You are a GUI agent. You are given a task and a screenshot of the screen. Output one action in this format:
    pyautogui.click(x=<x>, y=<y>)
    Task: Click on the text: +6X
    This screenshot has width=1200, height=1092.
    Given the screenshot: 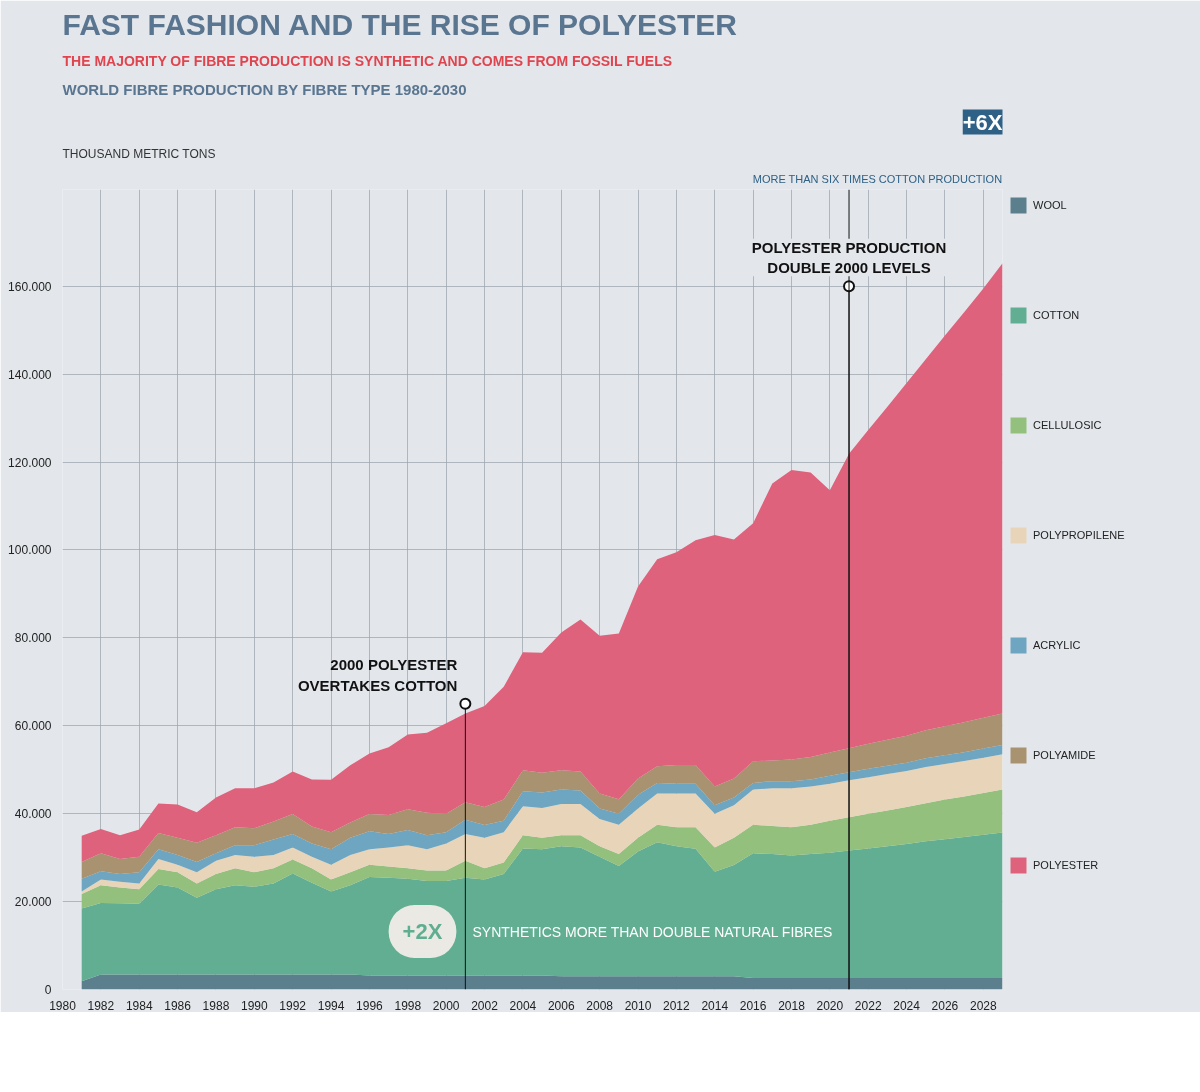 What is the action you would take?
    pyautogui.click(x=982, y=122)
    